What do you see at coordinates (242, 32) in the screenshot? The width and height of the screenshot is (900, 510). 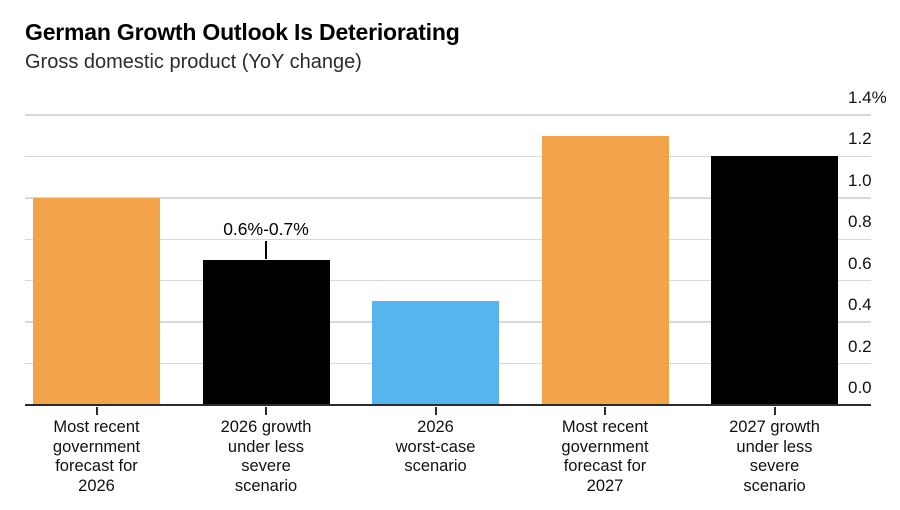 I see `chart-title: German Growth Outlook Is Deteriorating` at bounding box center [242, 32].